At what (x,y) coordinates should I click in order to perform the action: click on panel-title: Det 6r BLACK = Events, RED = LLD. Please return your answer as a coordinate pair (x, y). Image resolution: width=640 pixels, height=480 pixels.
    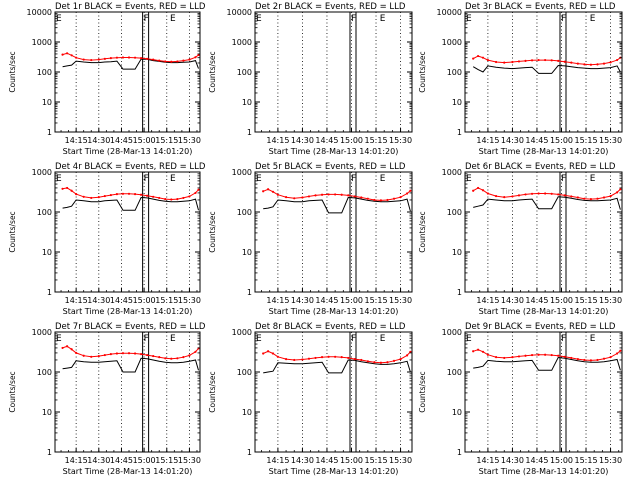
    Looking at the image, I should click on (540, 167).